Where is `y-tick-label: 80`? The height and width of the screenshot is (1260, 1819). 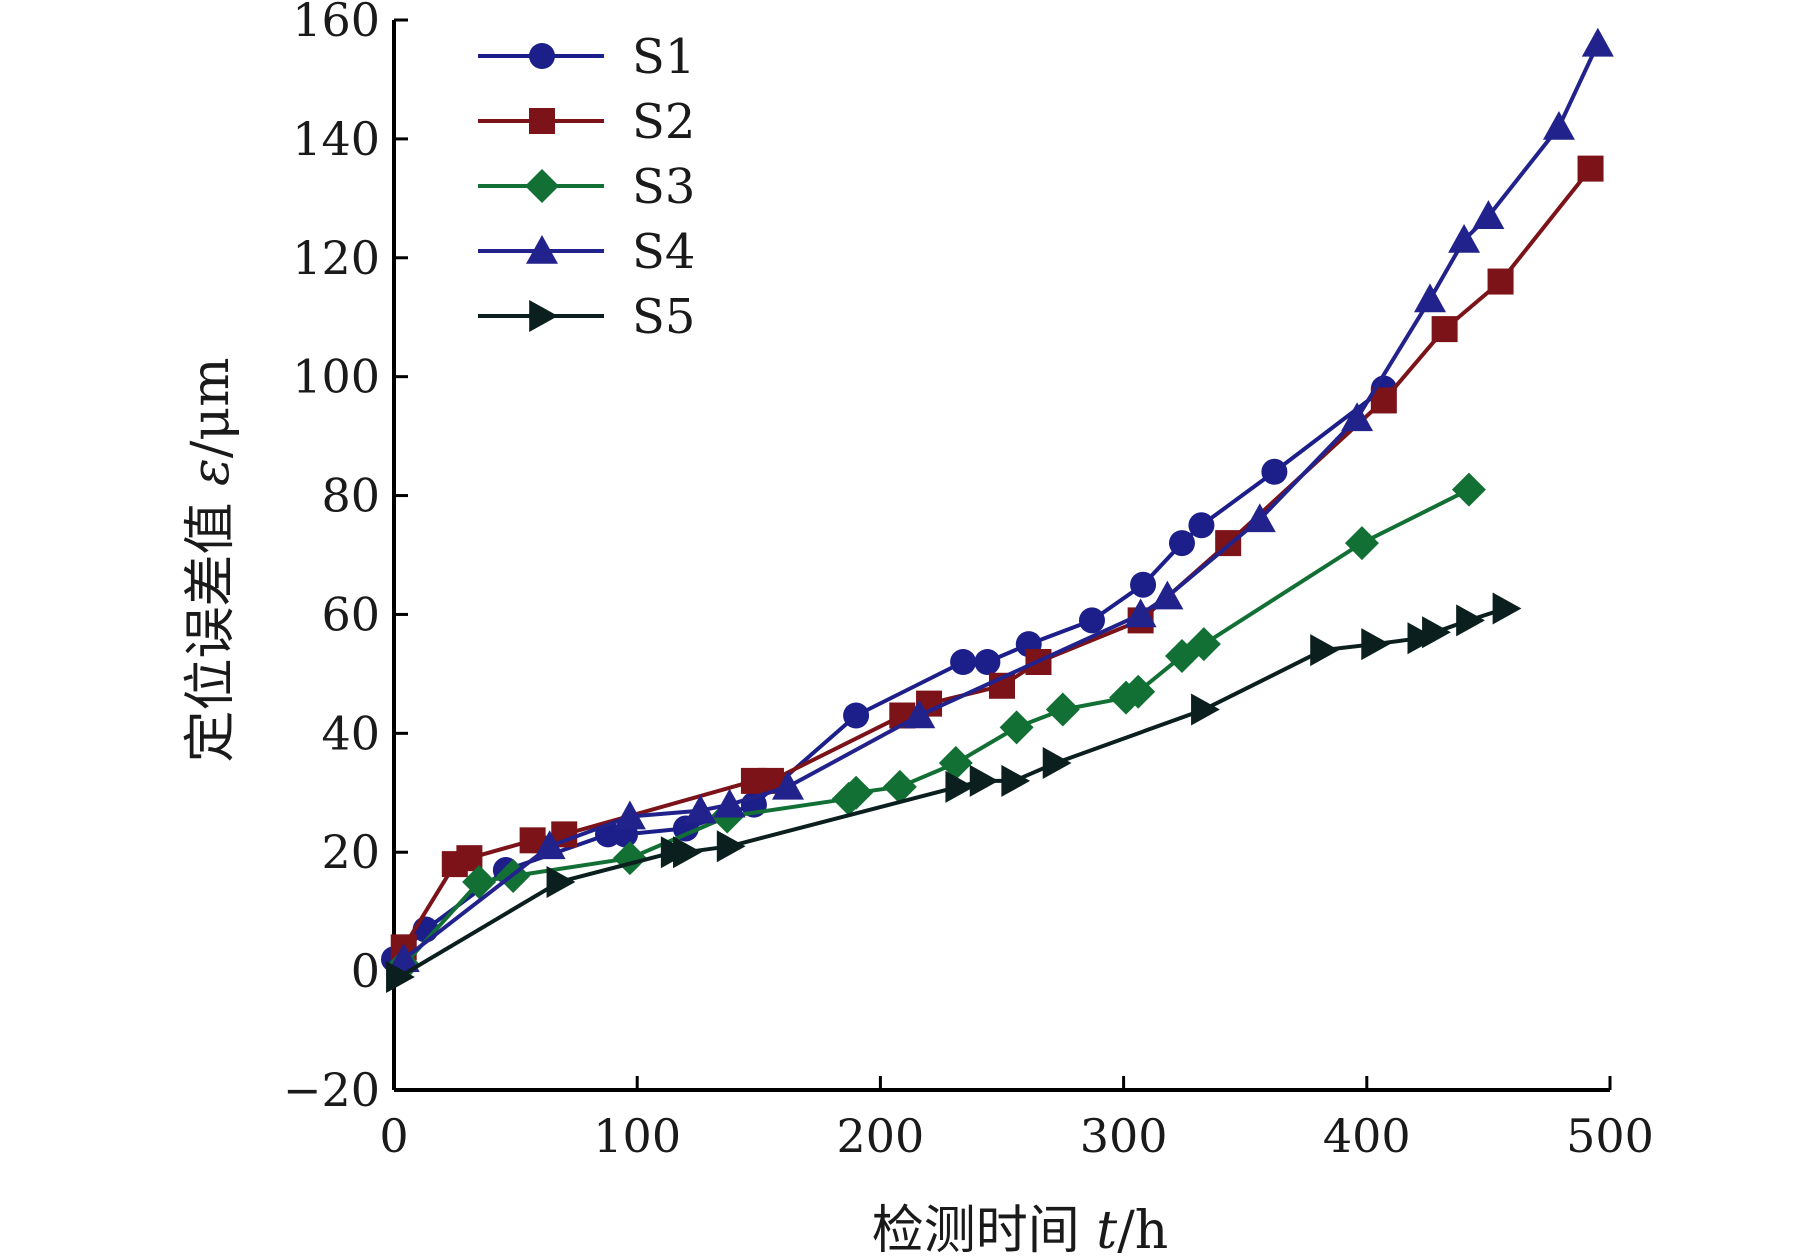
y-tick-label: 80 is located at coordinates (350, 496).